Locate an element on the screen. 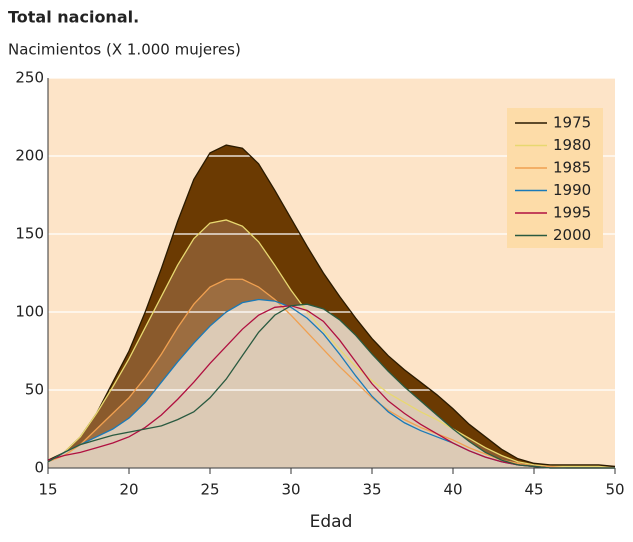 This screenshot has width=633, height=542. x-tick-label: 15 is located at coordinates (47, 490).